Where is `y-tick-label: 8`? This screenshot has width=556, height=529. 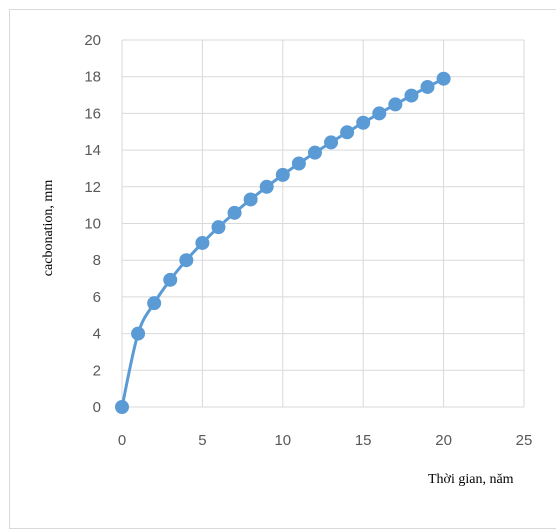
y-tick-label: 8 is located at coordinates (97, 260).